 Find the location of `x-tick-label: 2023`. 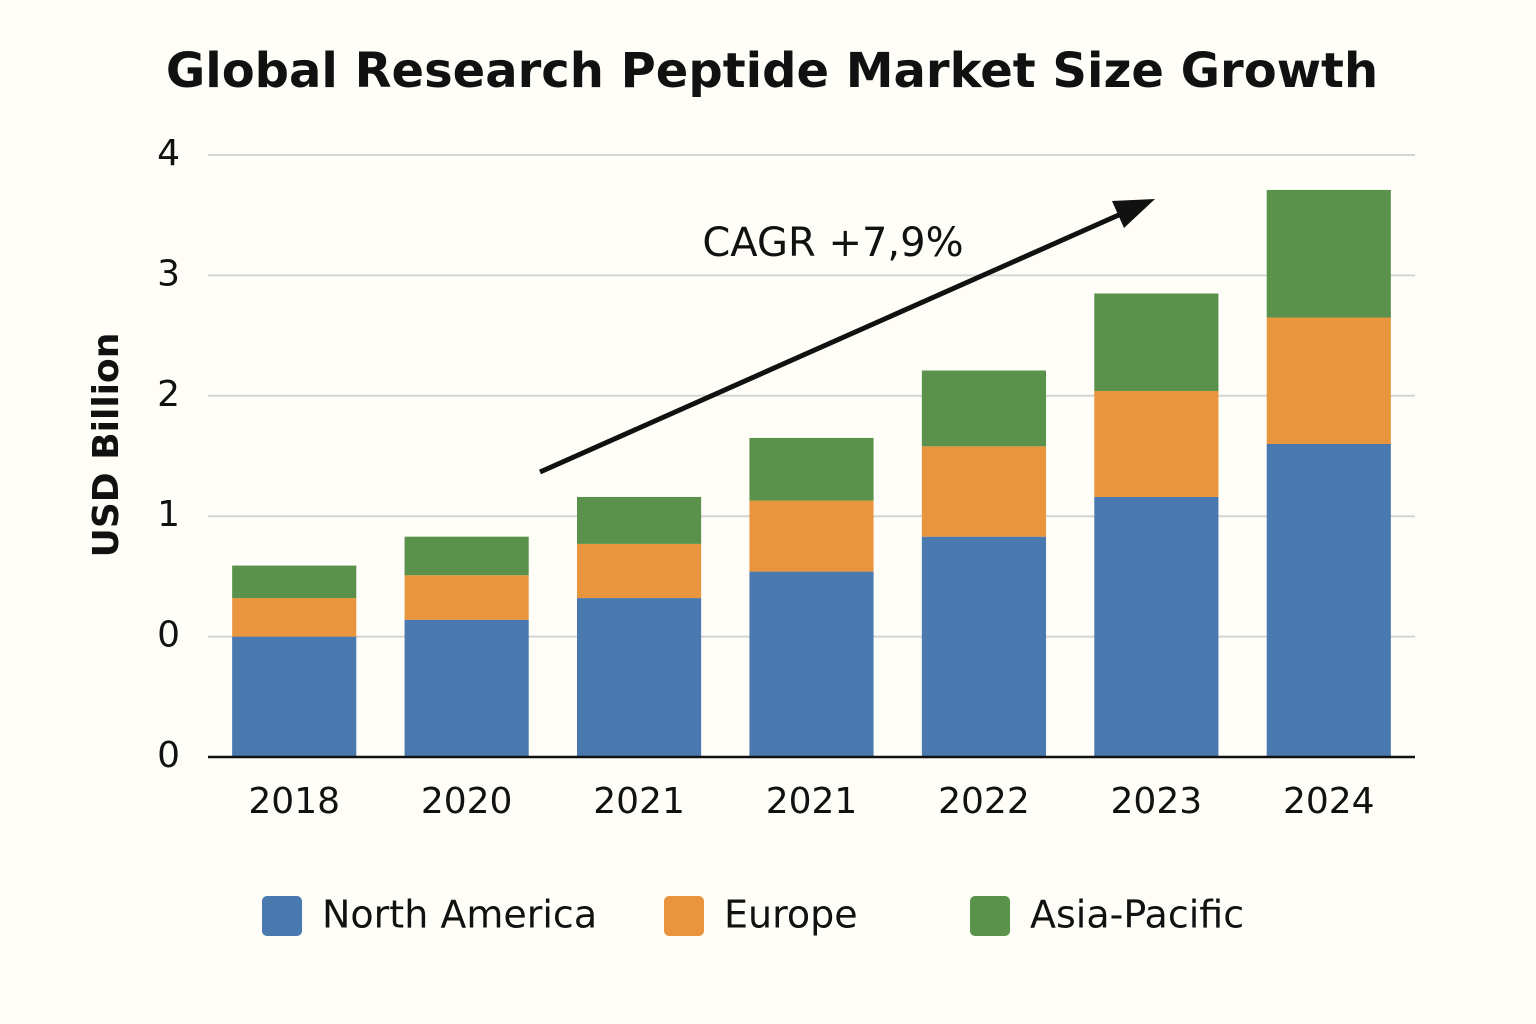

x-tick-label: 2023 is located at coordinates (1157, 801).